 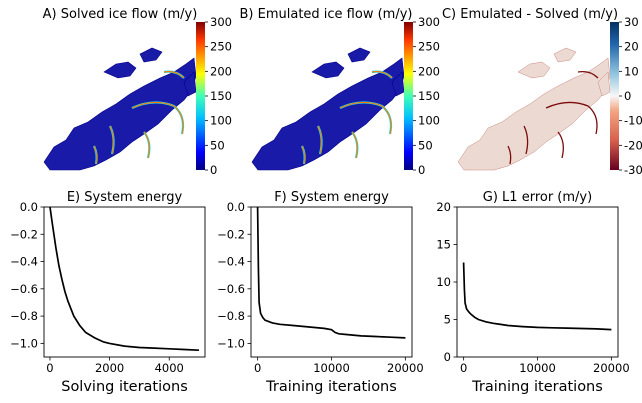 What do you see at coordinates (125, 197) in the screenshot?
I see `chart-title: E) System energy` at bounding box center [125, 197].